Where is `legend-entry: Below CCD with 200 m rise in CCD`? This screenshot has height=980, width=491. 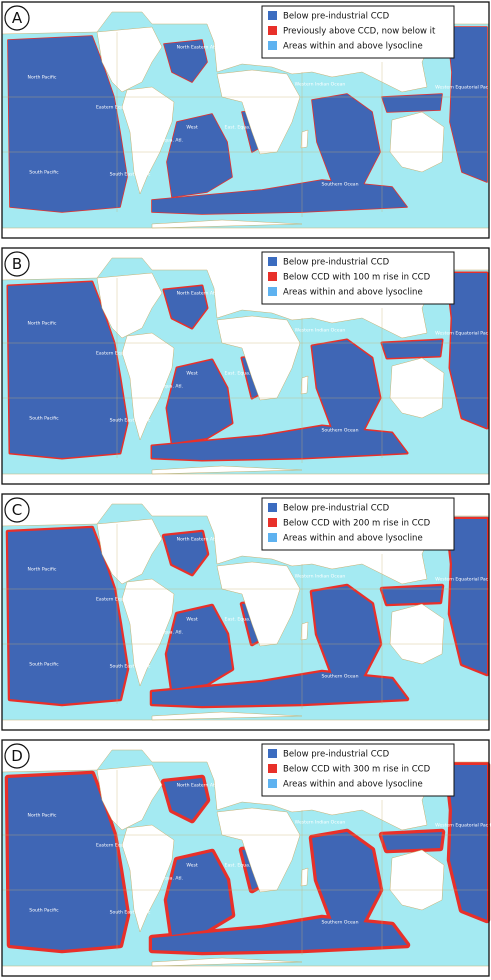 legend-entry: Below CCD with 200 m rise in CCD is located at coordinates (357, 524).